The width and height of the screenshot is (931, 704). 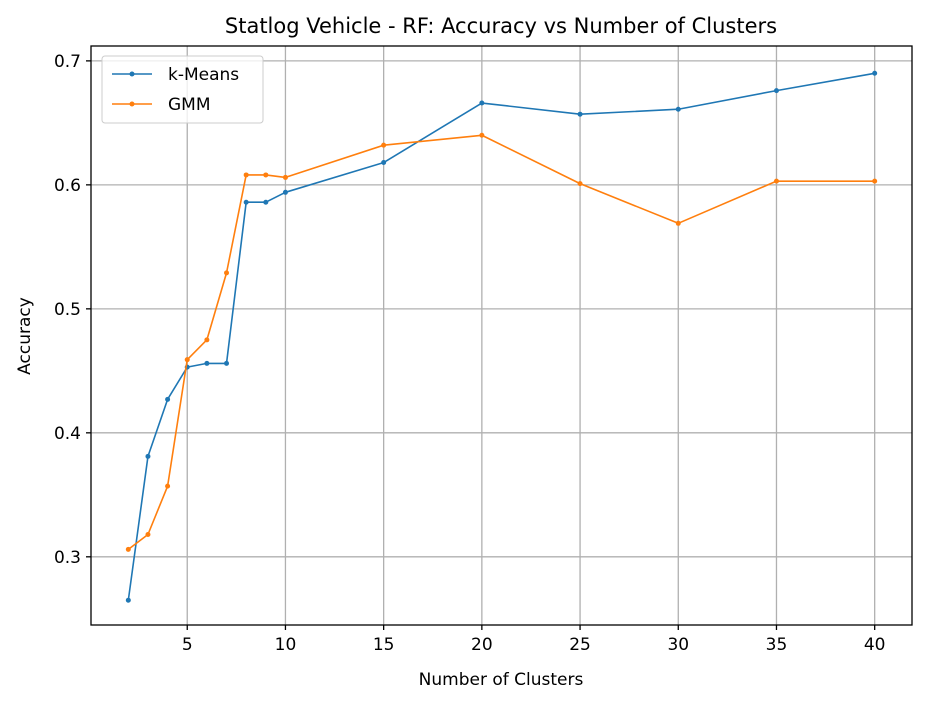 What do you see at coordinates (187, 645) in the screenshot?
I see `x-tick-label: 5` at bounding box center [187, 645].